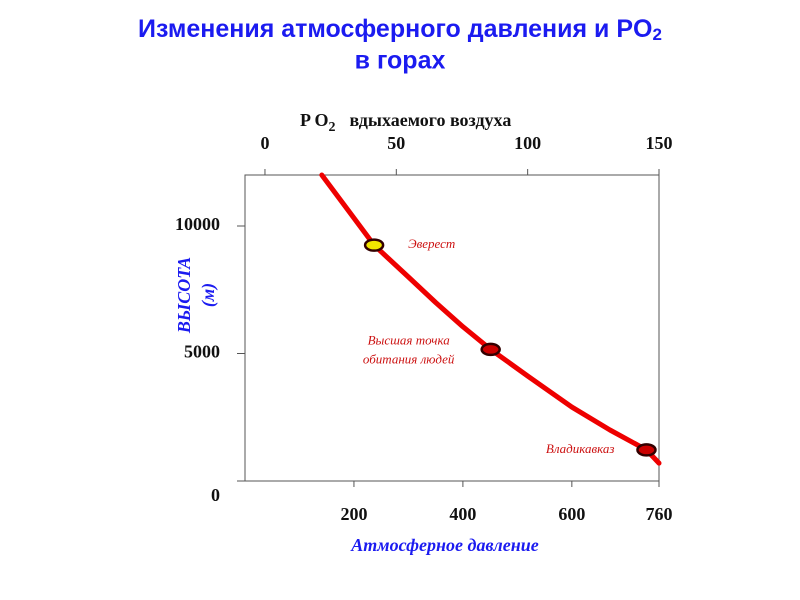  I want to click on chart-title: Изменения атмосферного давления и PO2, so click(400, 30).